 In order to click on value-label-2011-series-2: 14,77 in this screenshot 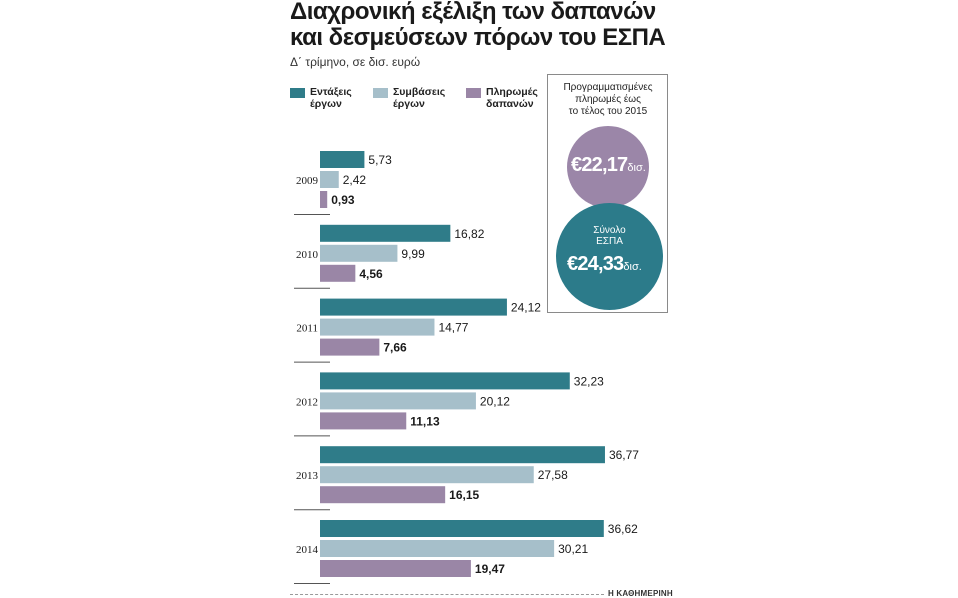, I will do `click(453, 328)`.